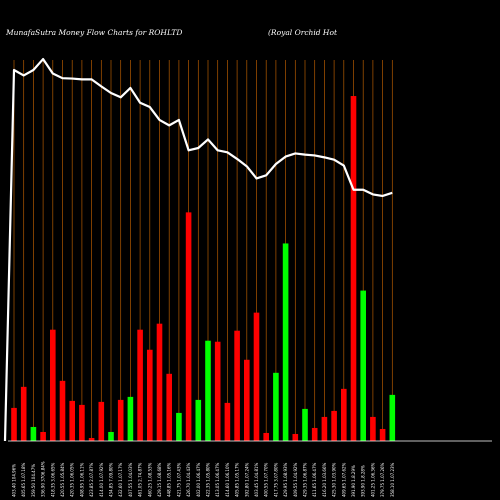 The image size is (500, 500). Describe the element at coordinates (188, 479) in the screenshot. I see `x-tick-label: 426.70 1.04.43%` at that location.